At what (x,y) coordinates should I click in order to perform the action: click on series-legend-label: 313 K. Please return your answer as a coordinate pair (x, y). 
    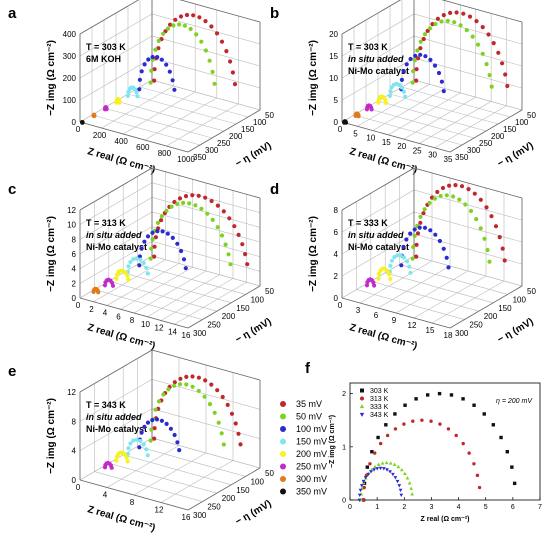
    Looking at the image, I should click on (379, 399).